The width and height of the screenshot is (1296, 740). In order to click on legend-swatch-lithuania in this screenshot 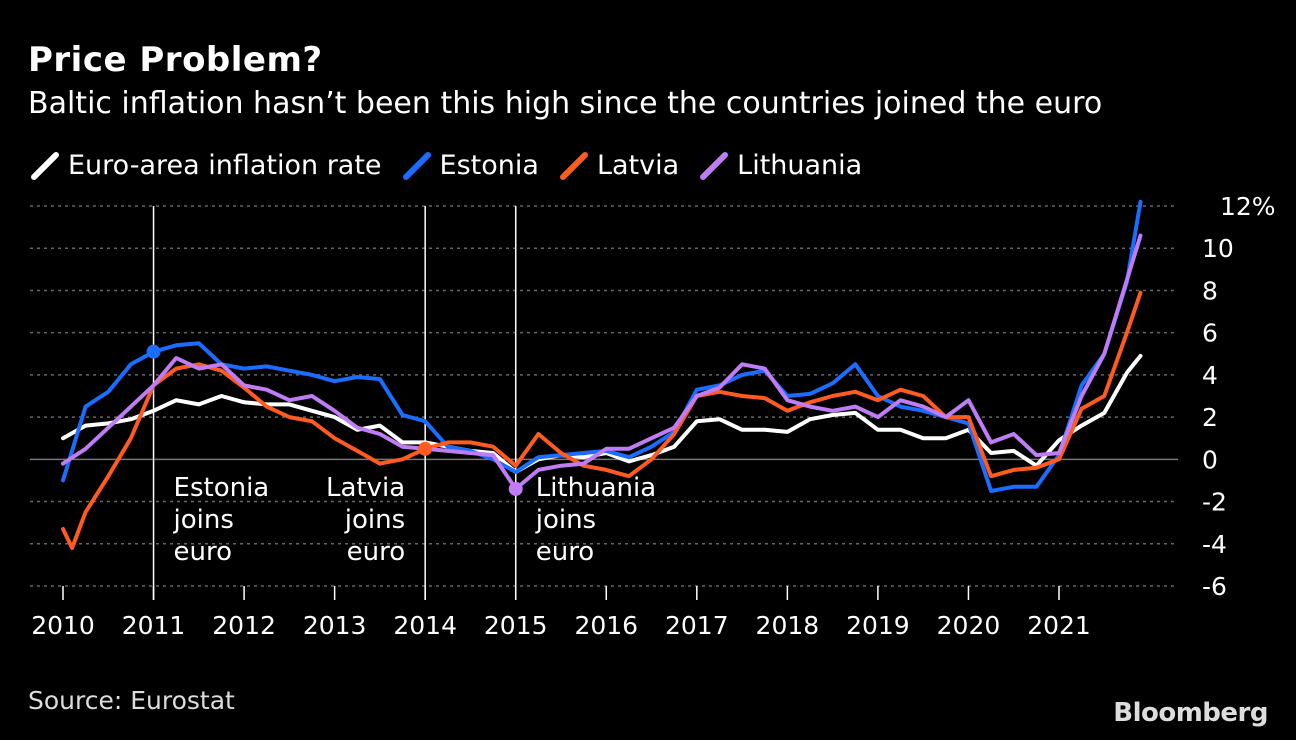, I will do `click(714, 165)`.